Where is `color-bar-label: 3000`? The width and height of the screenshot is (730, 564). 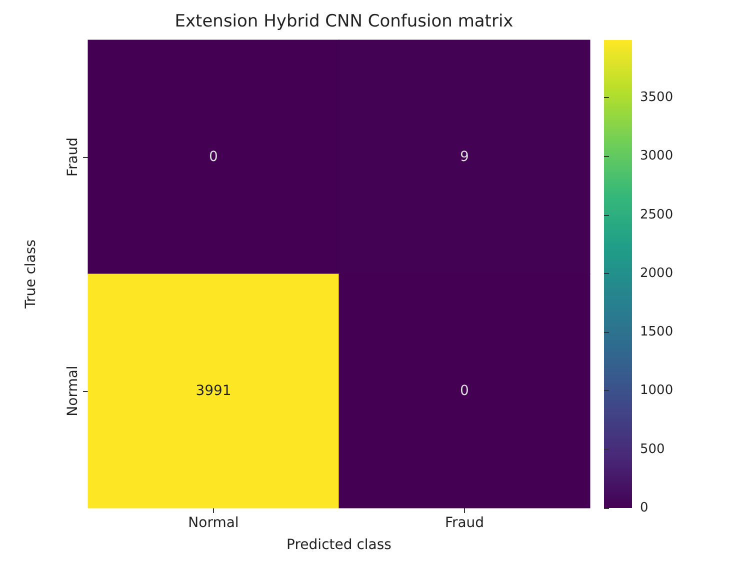 color-bar-label: 3000 is located at coordinates (657, 156).